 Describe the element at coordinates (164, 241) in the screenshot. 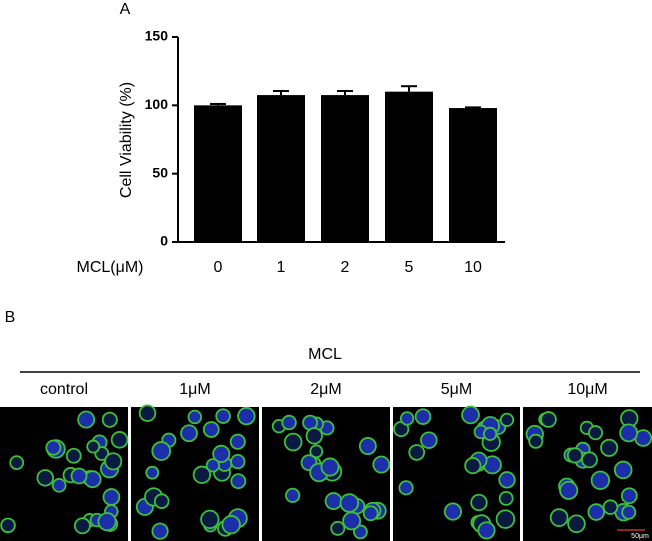

I see `y-tick-label: 0` at that location.